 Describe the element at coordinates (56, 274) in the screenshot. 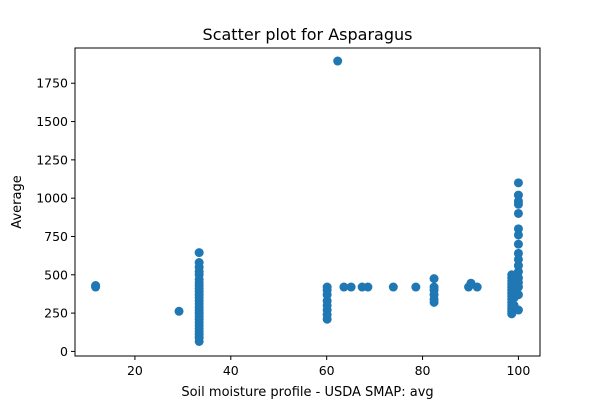

I see `y-tick-label-500: 500` at that location.